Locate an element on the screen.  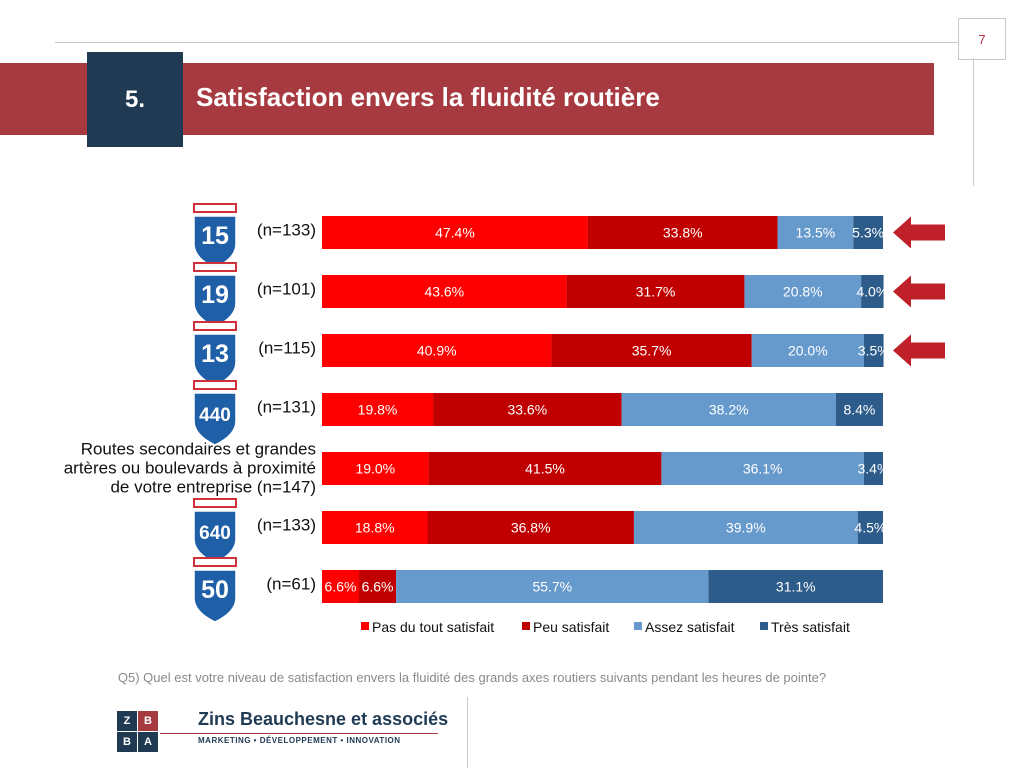
highway-shield-icon: 440 is located at coordinates (215, 413).